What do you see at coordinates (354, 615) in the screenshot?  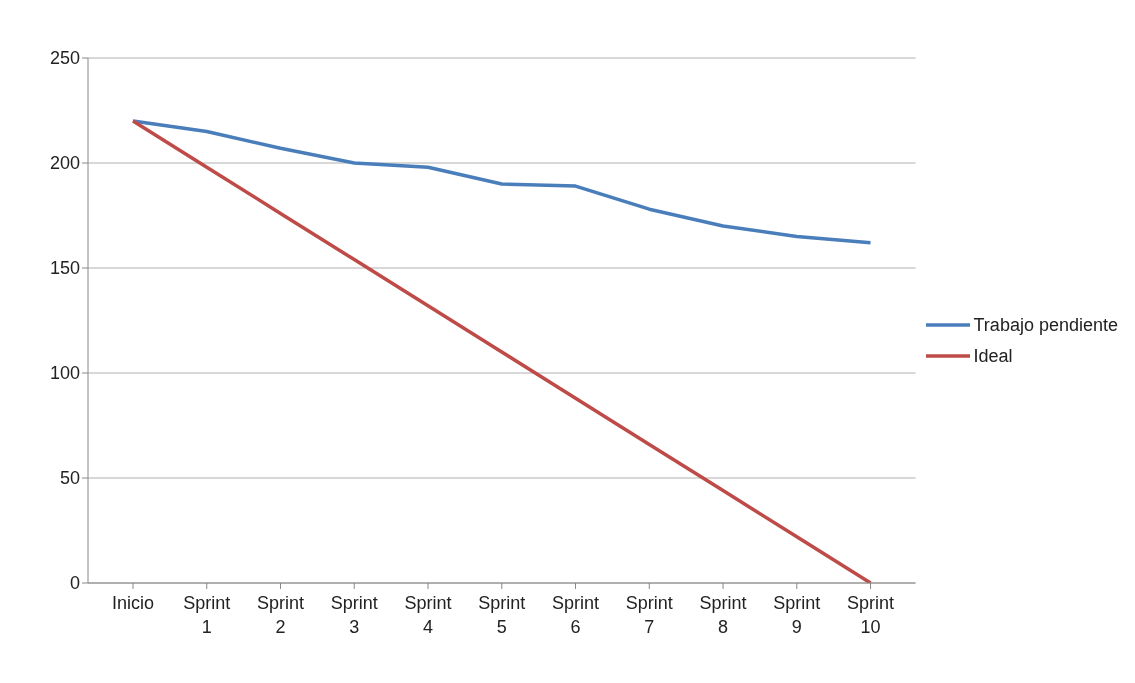 I see `x-tick-label: Sprint 3` at bounding box center [354, 615].